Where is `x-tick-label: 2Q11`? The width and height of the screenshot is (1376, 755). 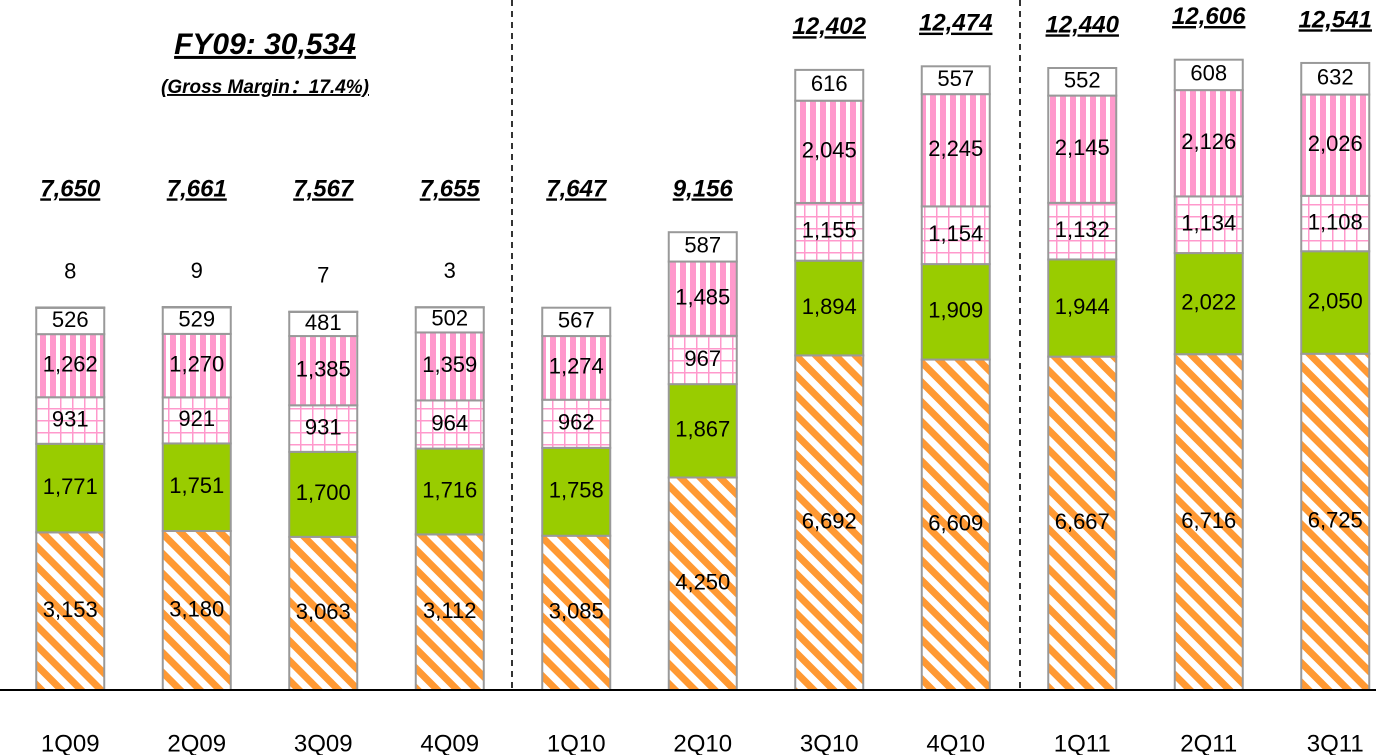 x-tick-label: 2Q11 is located at coordinates (1208, 742).